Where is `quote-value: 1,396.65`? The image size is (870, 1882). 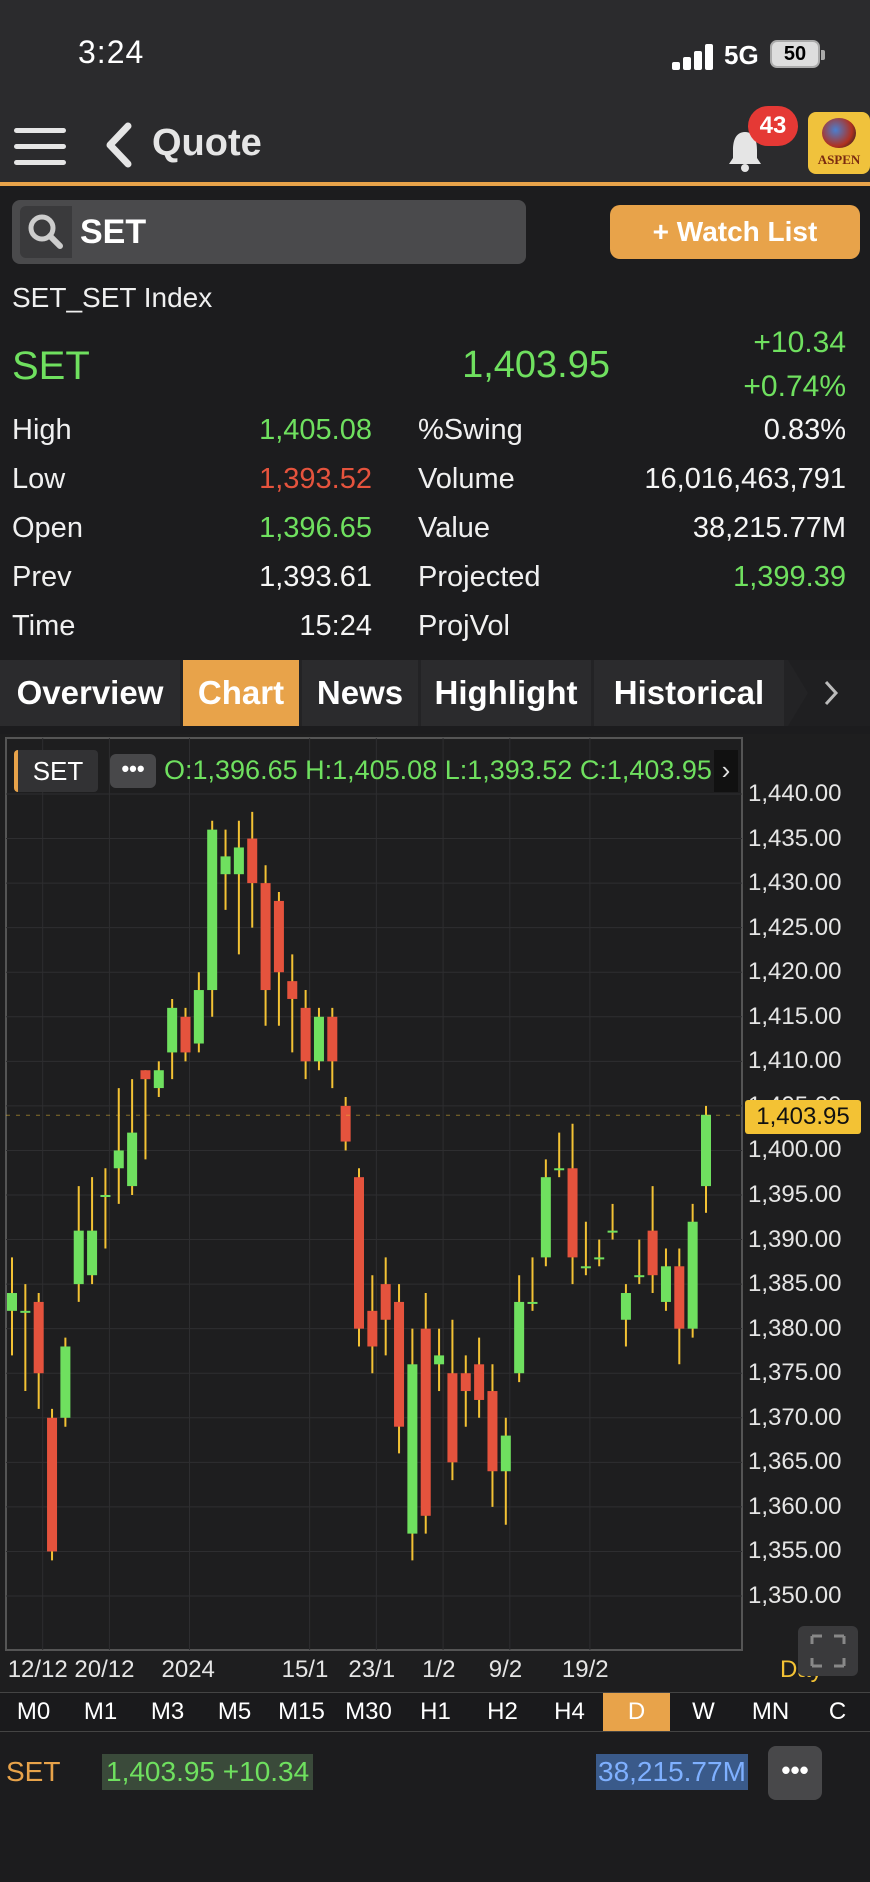
quote-value: 1,396.65 is located at coordinates (315, 528).